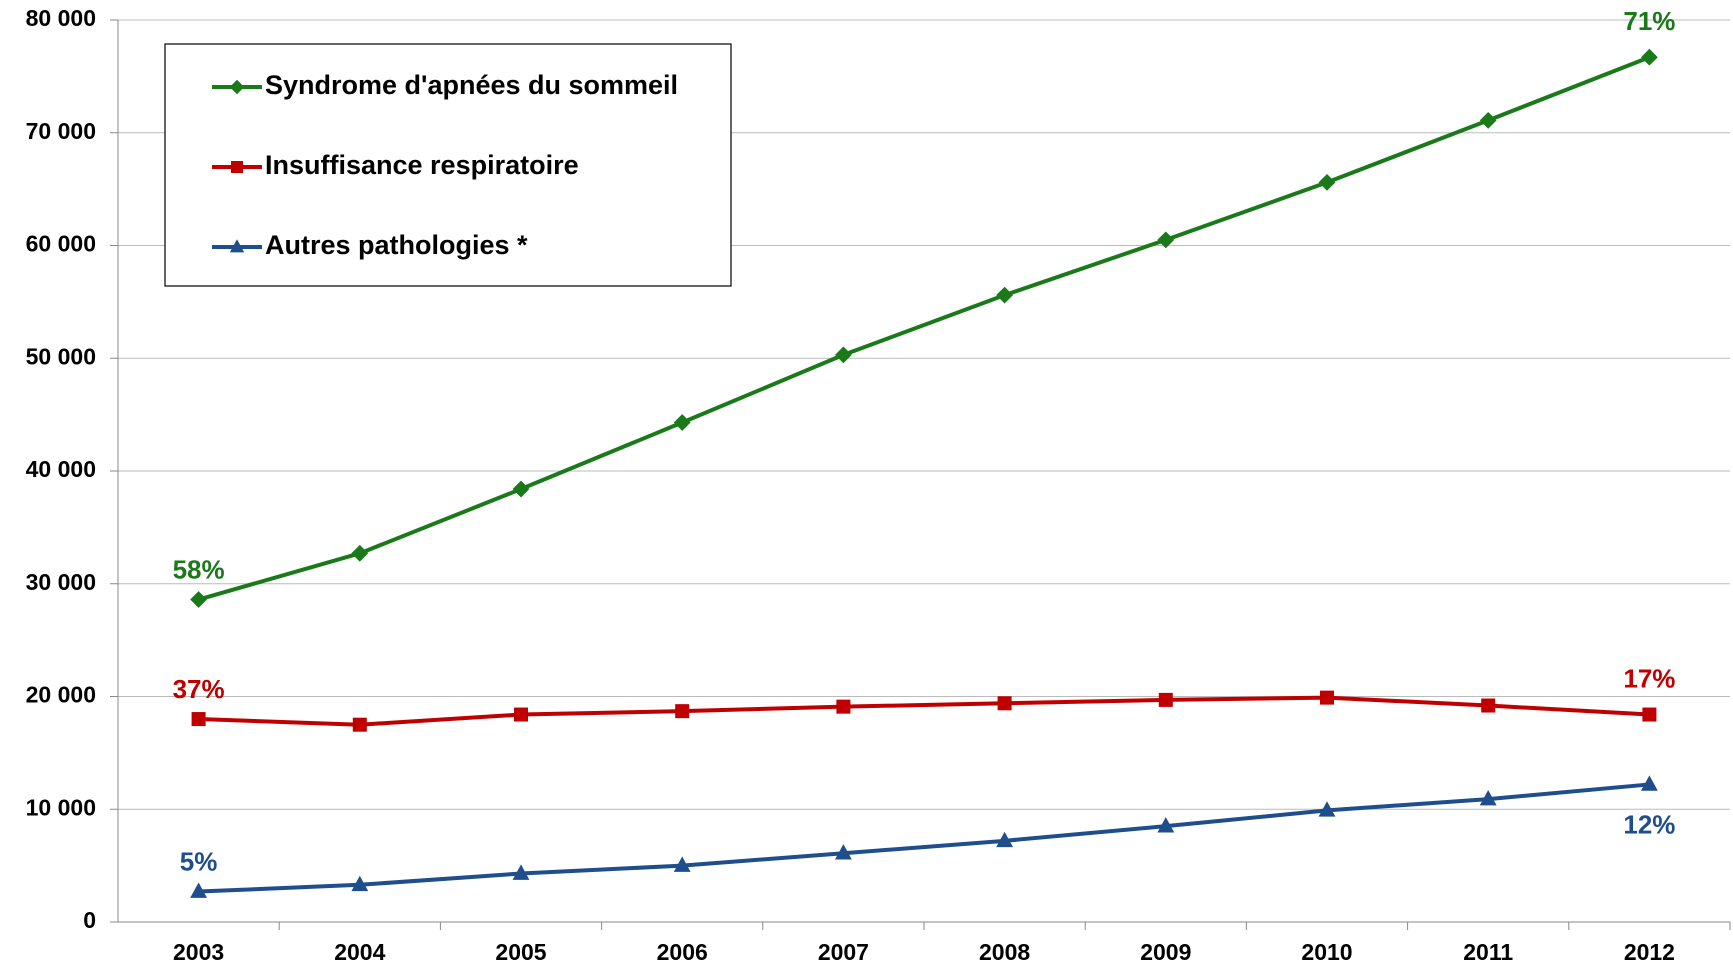 The image size is (1733, 972). Describe the element at coordinates (1004, 952) in the screenshot. I see `x-tick-label: 2008` at that location.